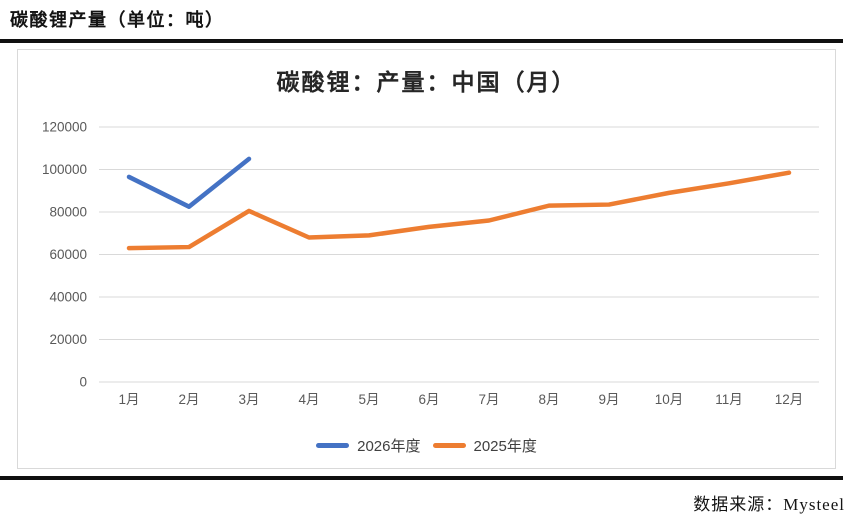 This screenshot has height=524, width=852. I want to click on x-axis-tick-label: 7月, so click(488, 399).